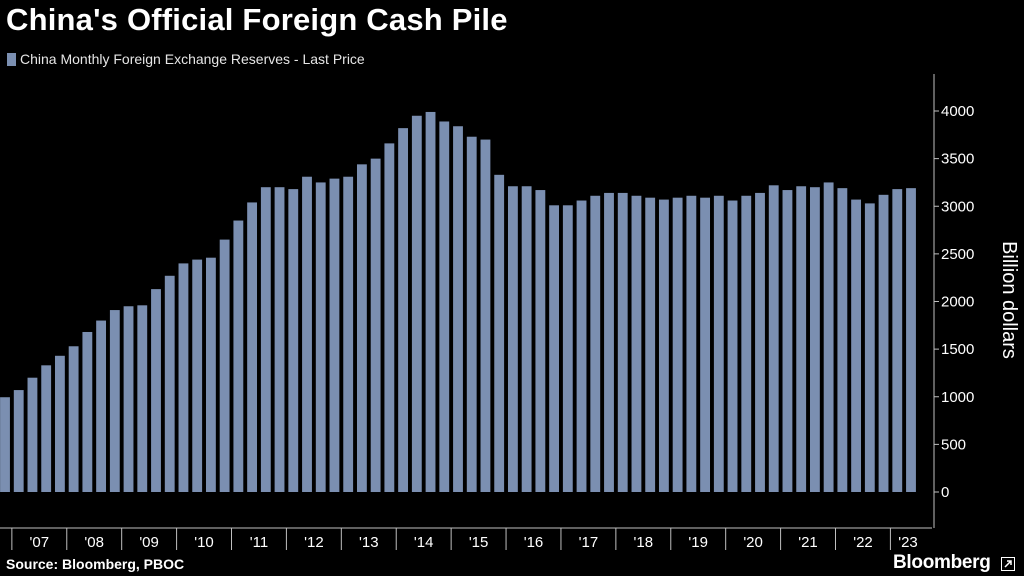  I want to click on y-tick-label-4000: 4000, so click(957, 111).